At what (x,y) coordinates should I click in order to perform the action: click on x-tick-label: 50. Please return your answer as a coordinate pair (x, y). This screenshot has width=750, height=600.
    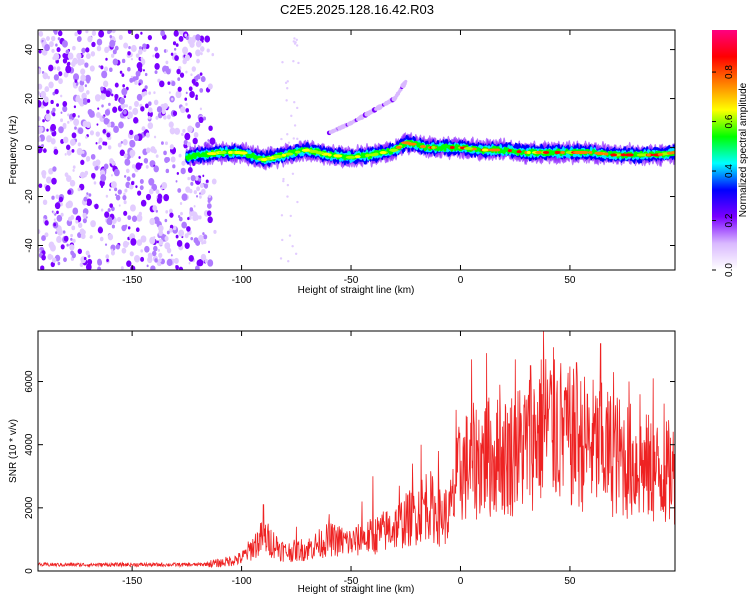
    Looking at the image, I should click on (570, 280).